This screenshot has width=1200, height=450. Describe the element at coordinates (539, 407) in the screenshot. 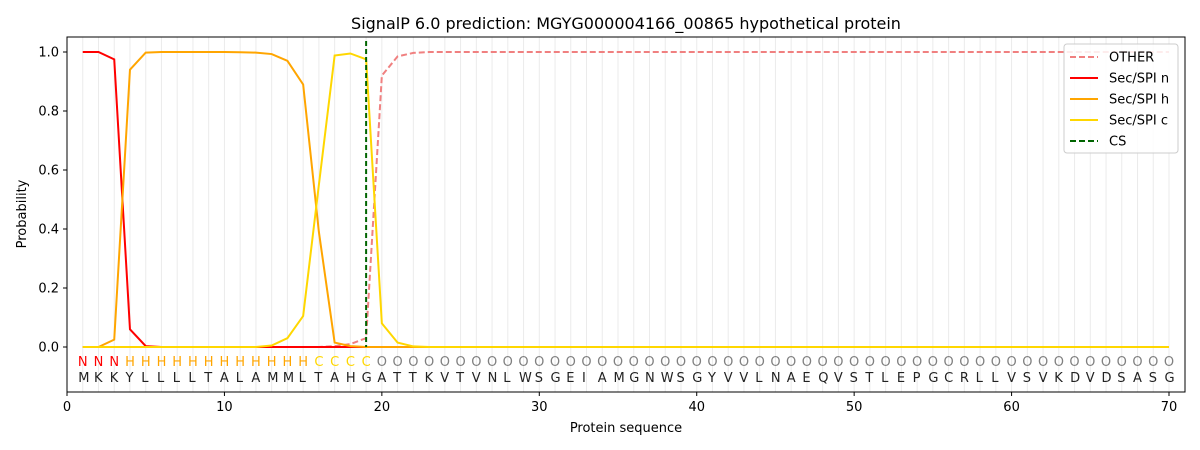

I see `x-tick-label: 30` at that location.